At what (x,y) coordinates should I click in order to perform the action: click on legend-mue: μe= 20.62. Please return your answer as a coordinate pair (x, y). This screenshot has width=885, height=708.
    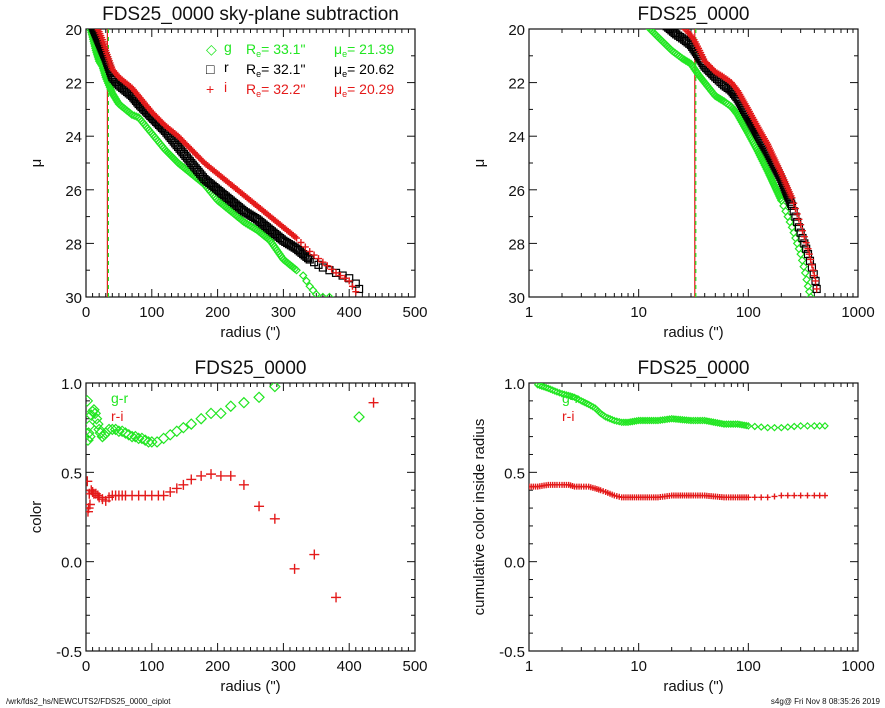
    Looking at the image, I should click on (364, 70).